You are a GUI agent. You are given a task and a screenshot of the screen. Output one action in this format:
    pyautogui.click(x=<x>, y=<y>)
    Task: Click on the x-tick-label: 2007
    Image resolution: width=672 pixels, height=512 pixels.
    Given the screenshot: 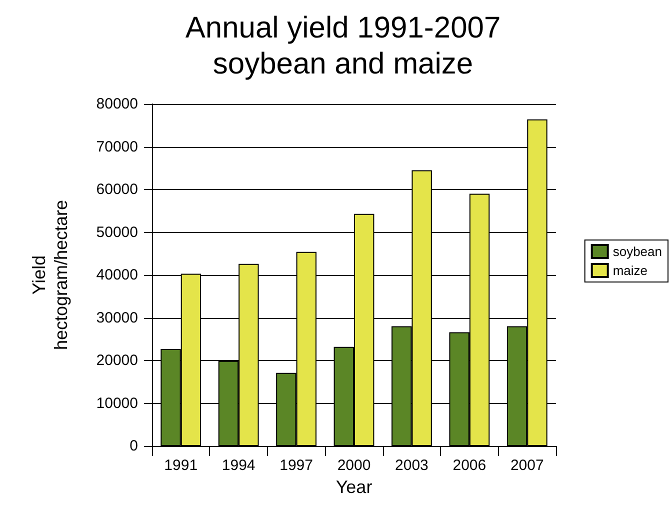 What is the action you would take?
    pyautogui.click(x=527, y=465)
    